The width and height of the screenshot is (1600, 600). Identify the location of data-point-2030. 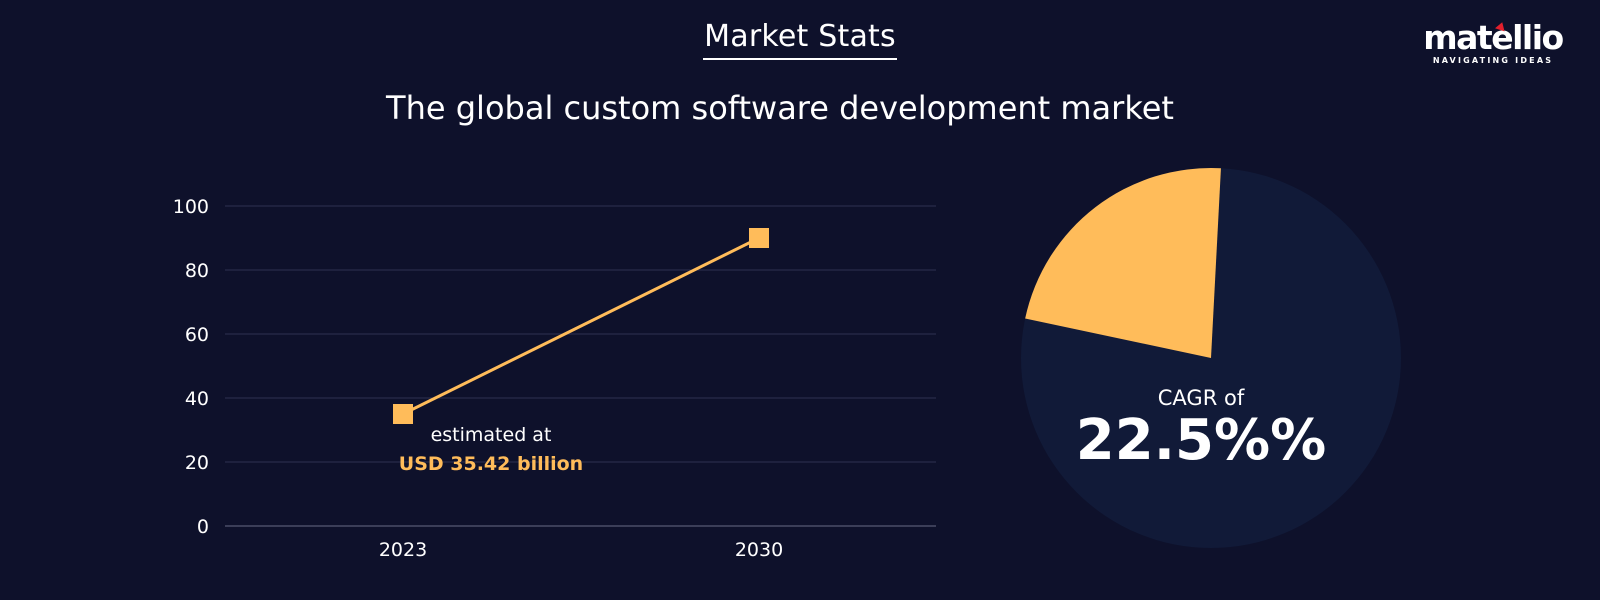
(759, 238).